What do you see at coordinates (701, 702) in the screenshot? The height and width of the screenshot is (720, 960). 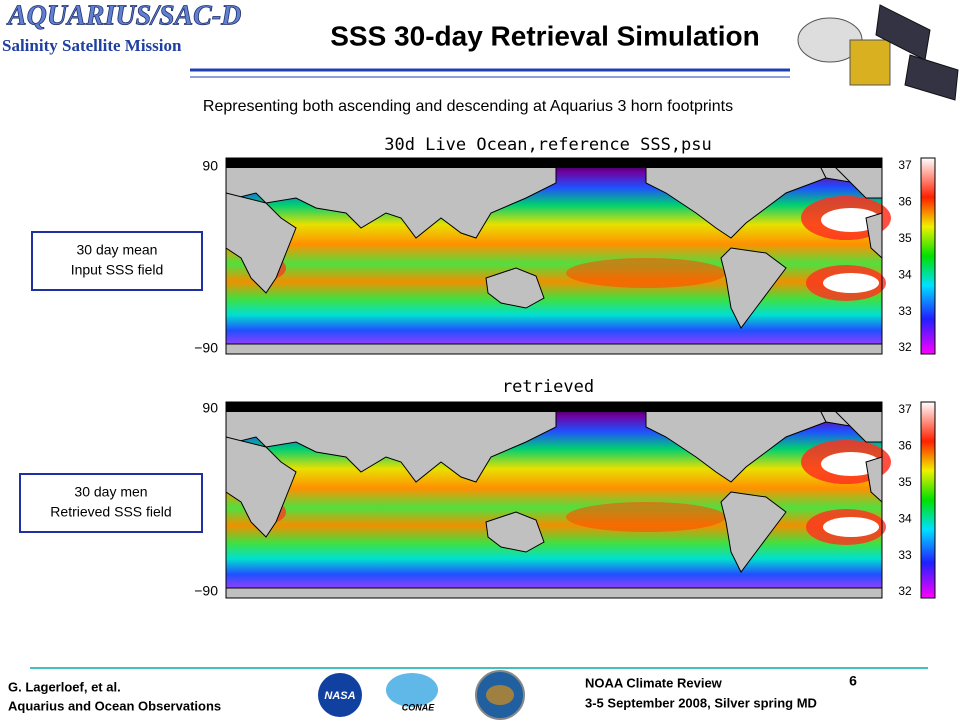 I see `date: 3-5 September 2008, Silver spring MD` at bounding box center [701, 702].